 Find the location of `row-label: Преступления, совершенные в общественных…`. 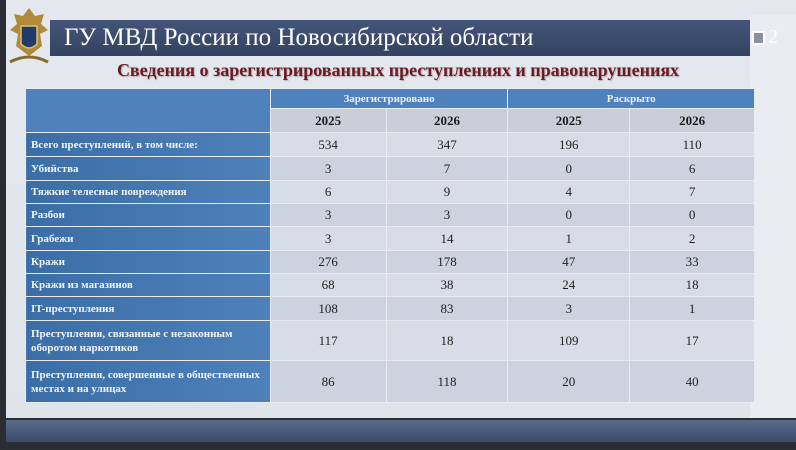

row-label: Преступления, совершенные в общественных… is located at coordinates (148, 381).